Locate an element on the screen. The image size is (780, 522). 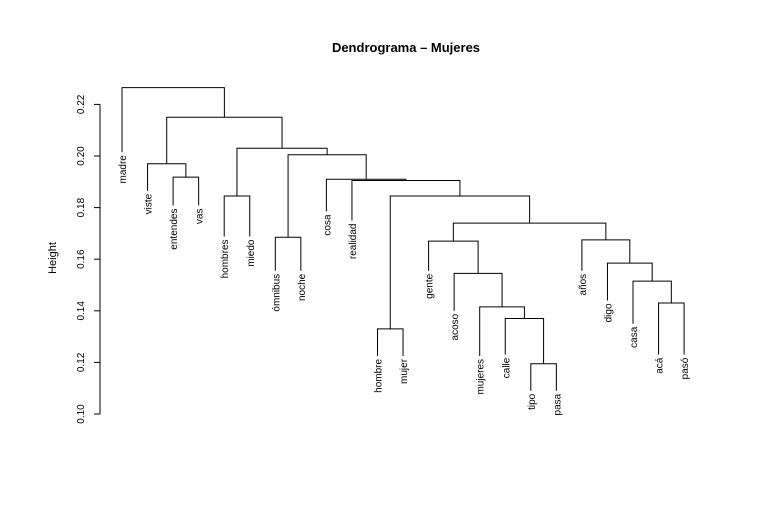
leaf-label: viste is located at coordinates (149, 203).